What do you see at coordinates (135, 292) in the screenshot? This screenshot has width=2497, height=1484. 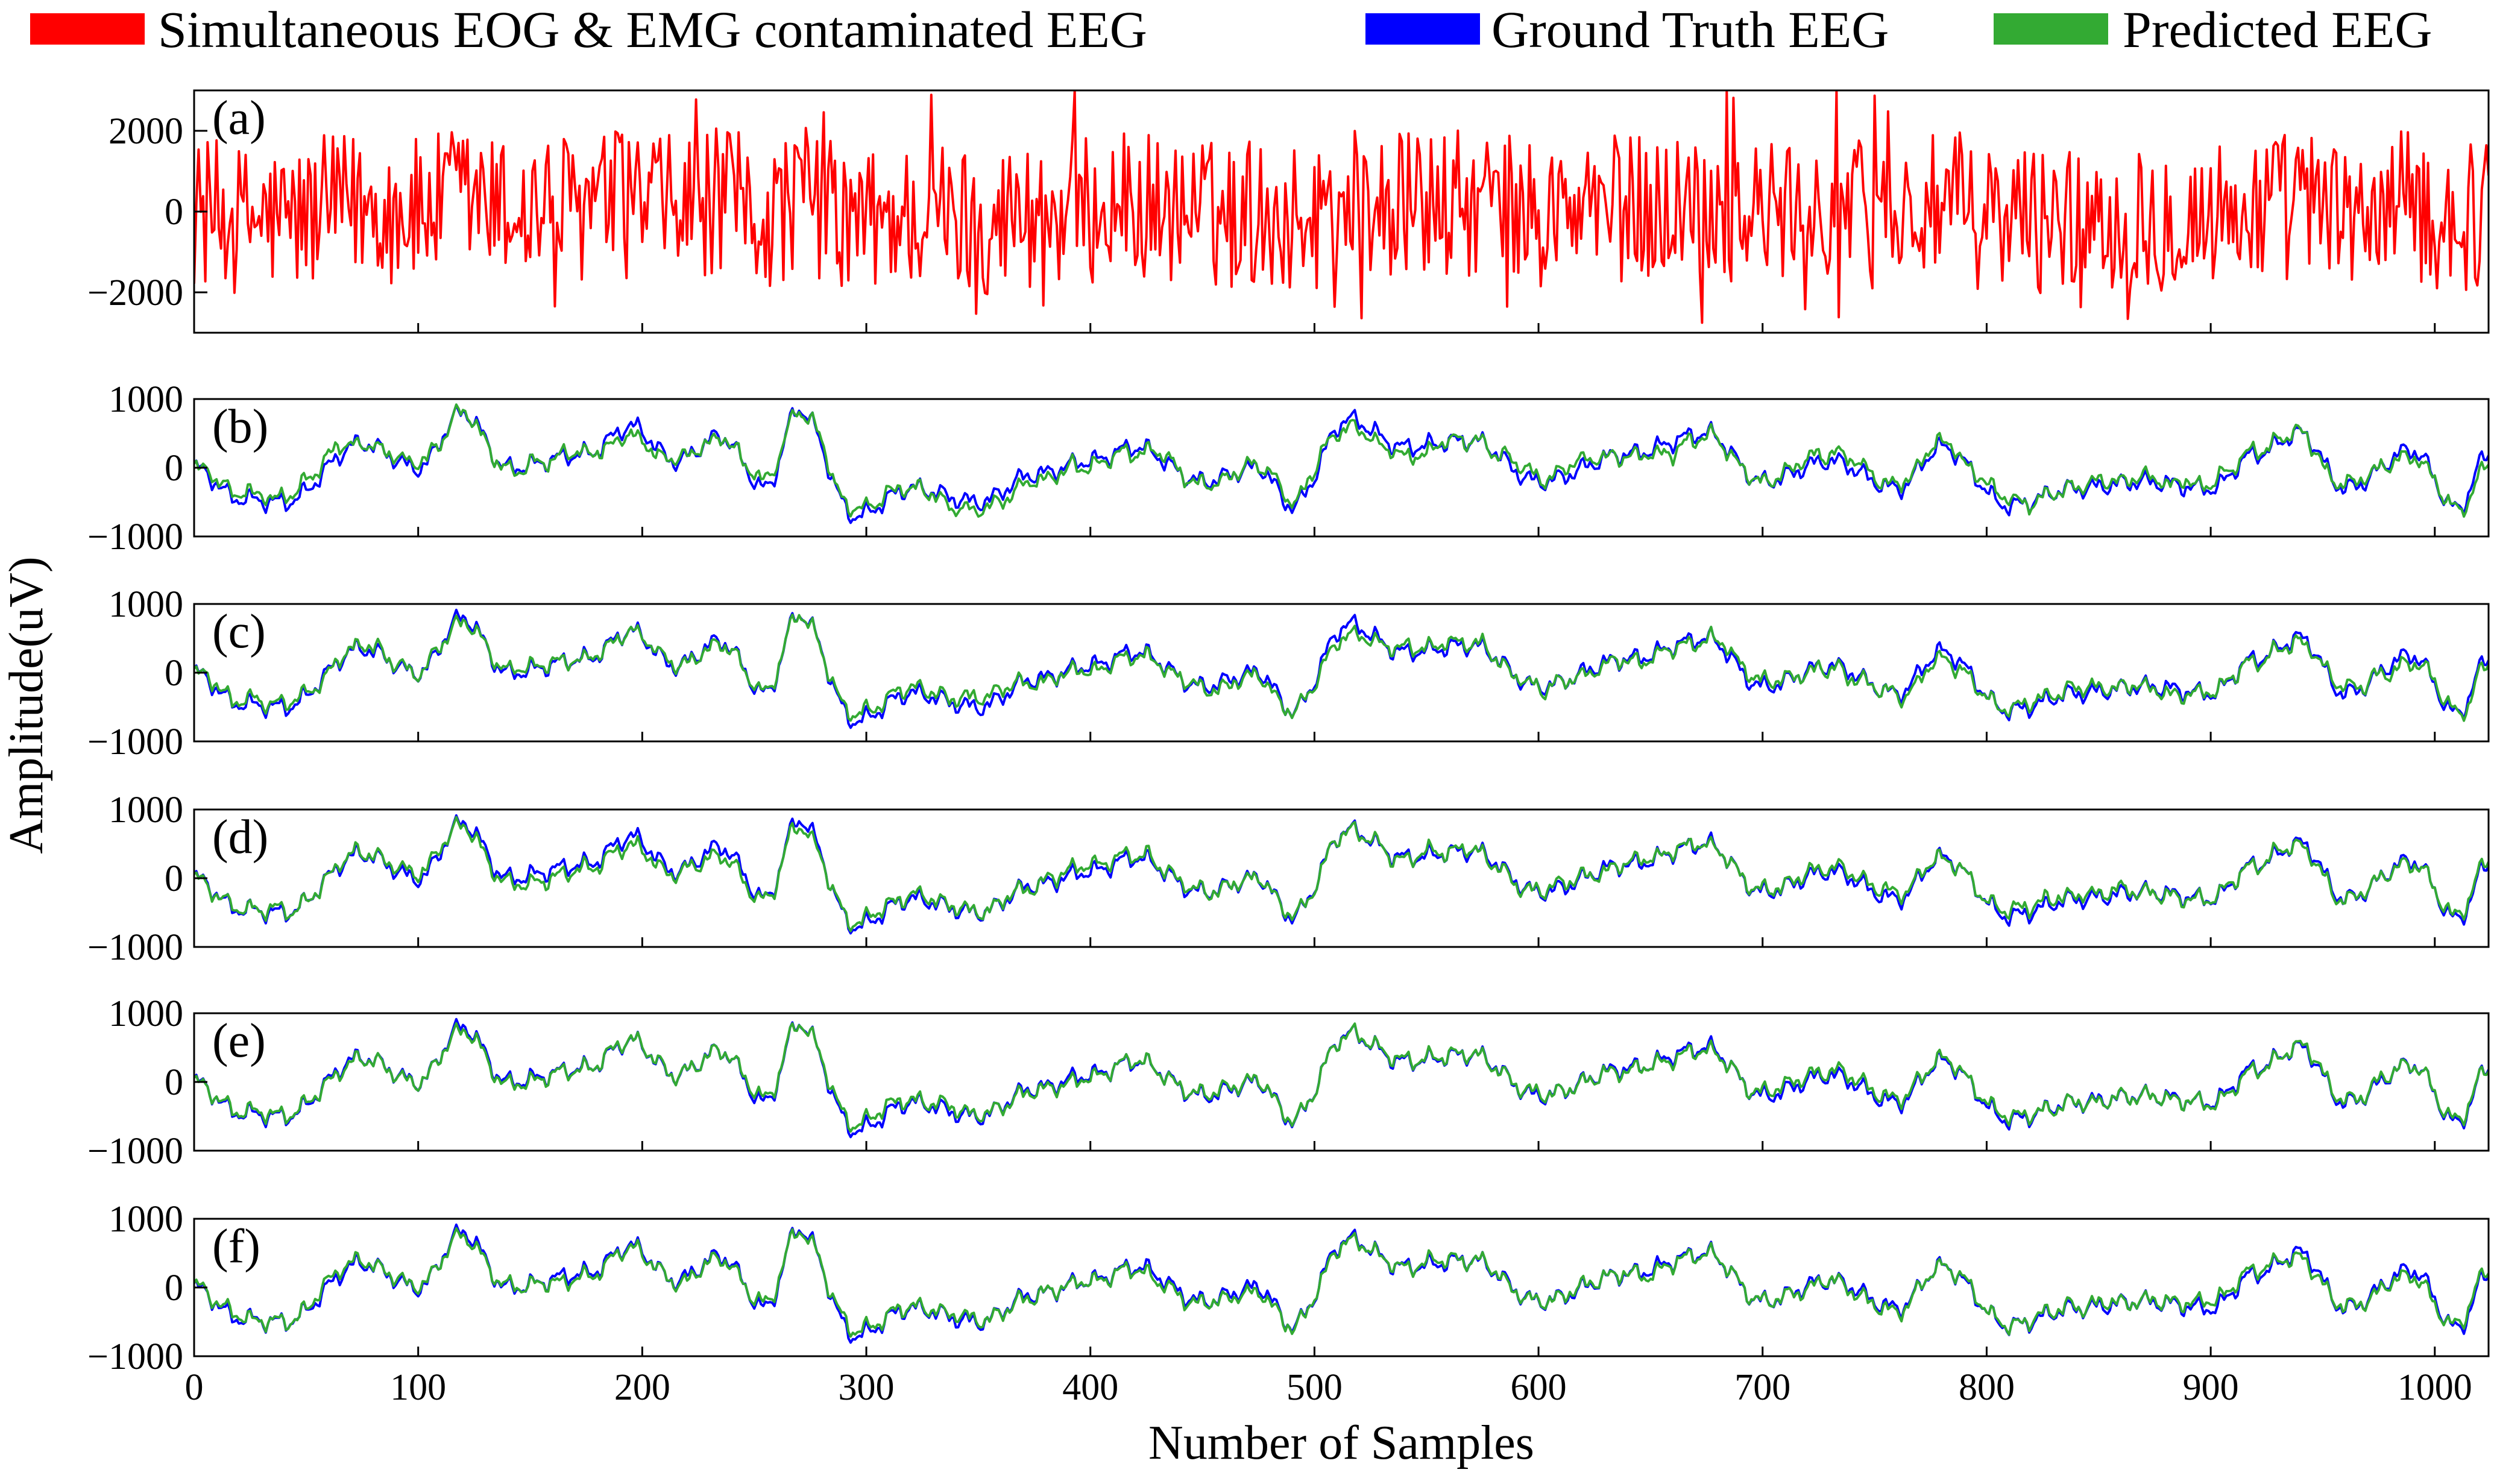 I see `y-tick-label: −2000` at bounding box center [135, 292].